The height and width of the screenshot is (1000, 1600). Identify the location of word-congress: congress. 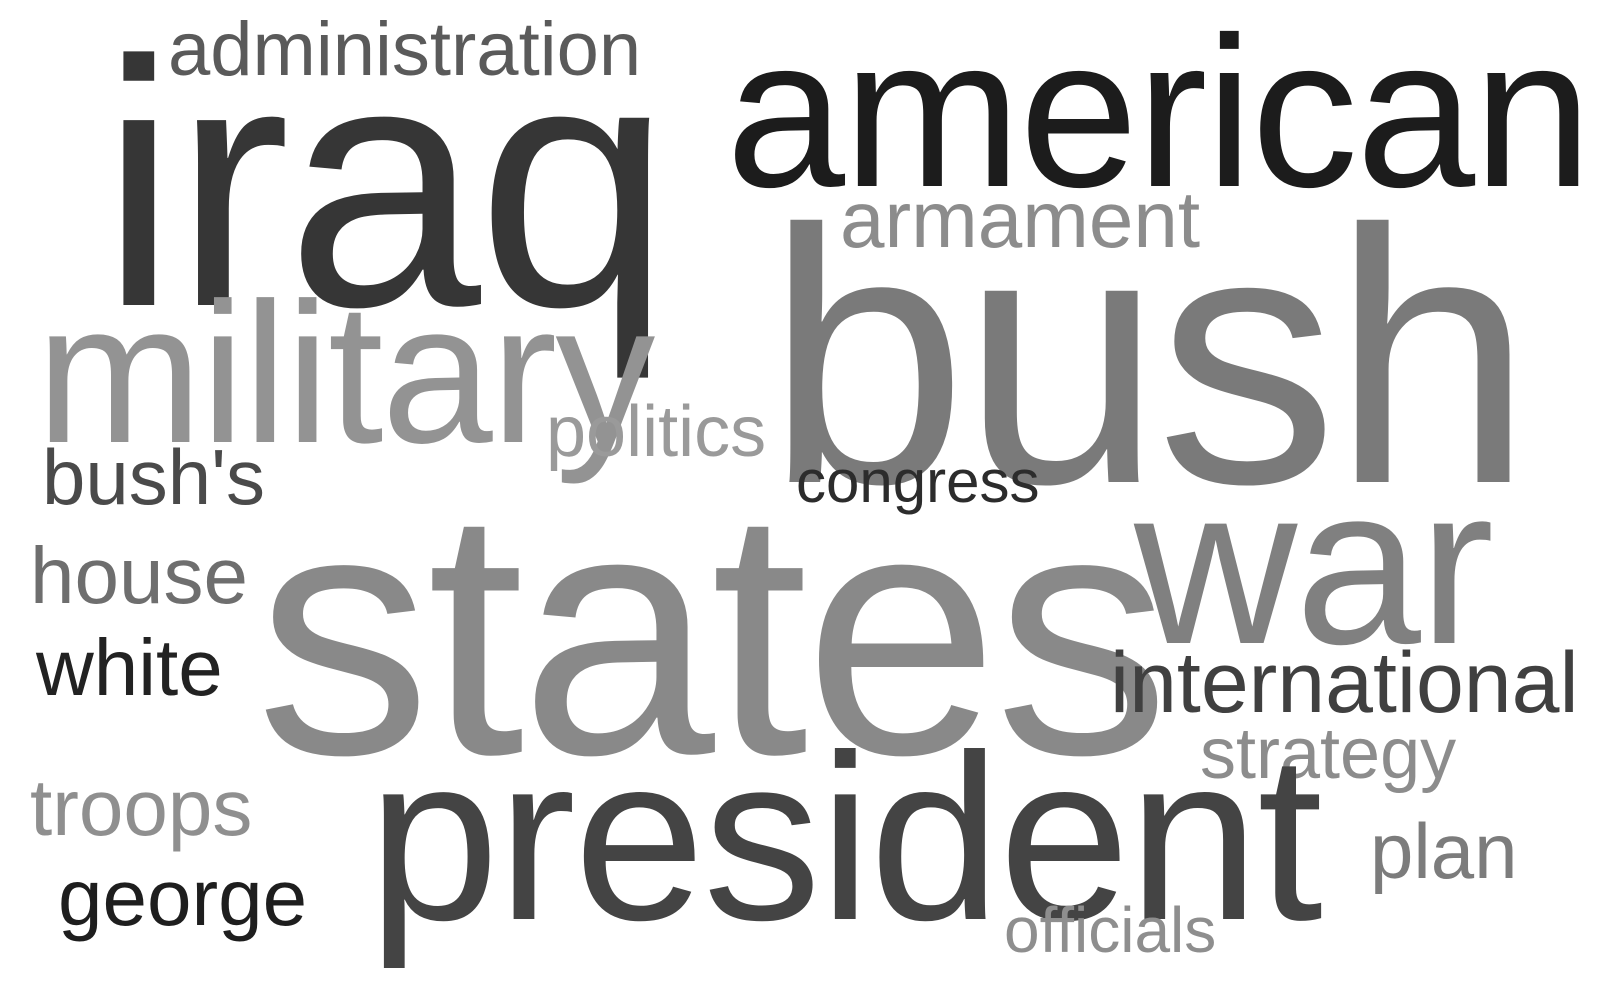
(918, 481).